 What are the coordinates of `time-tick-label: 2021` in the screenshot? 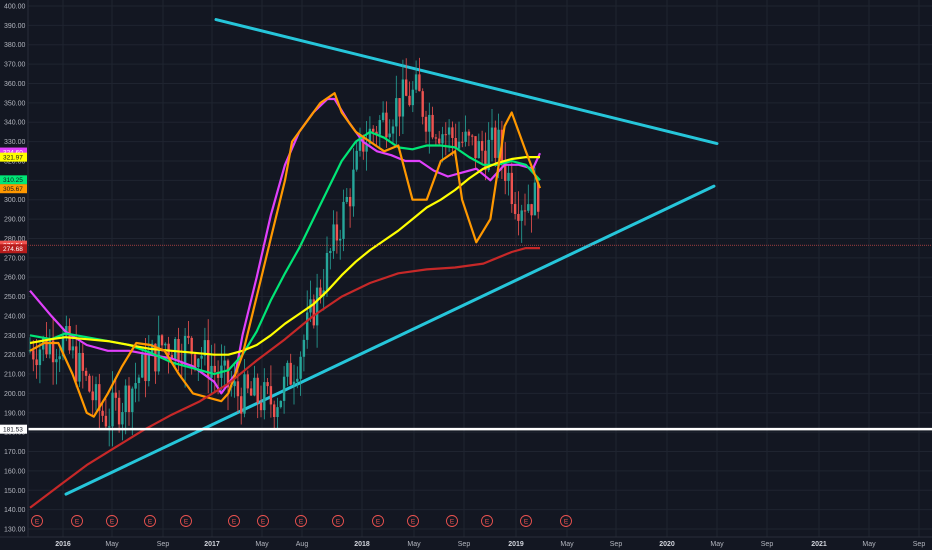 It's located at (819, 544).